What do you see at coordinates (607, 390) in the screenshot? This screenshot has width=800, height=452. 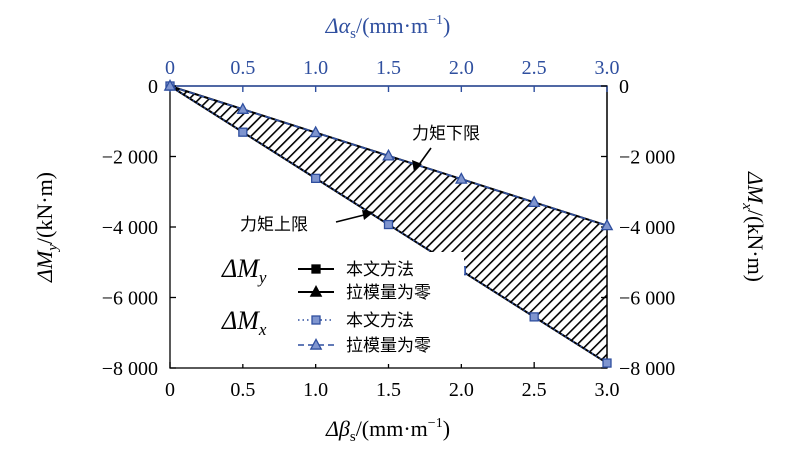 I see `x-bottom-tick-label: 3.0` at bounding box center [607, 390].